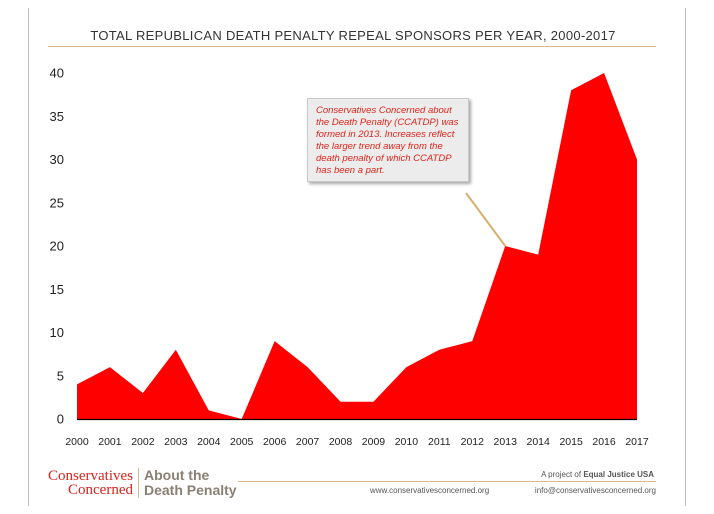  I want to click on x-tick-label: 2004, so click(209, 442).